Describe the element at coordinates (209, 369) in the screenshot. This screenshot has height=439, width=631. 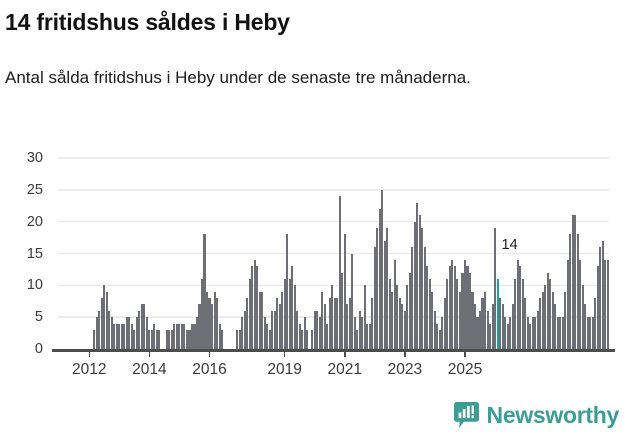
I see `x-axis-label: 2016` at that location.